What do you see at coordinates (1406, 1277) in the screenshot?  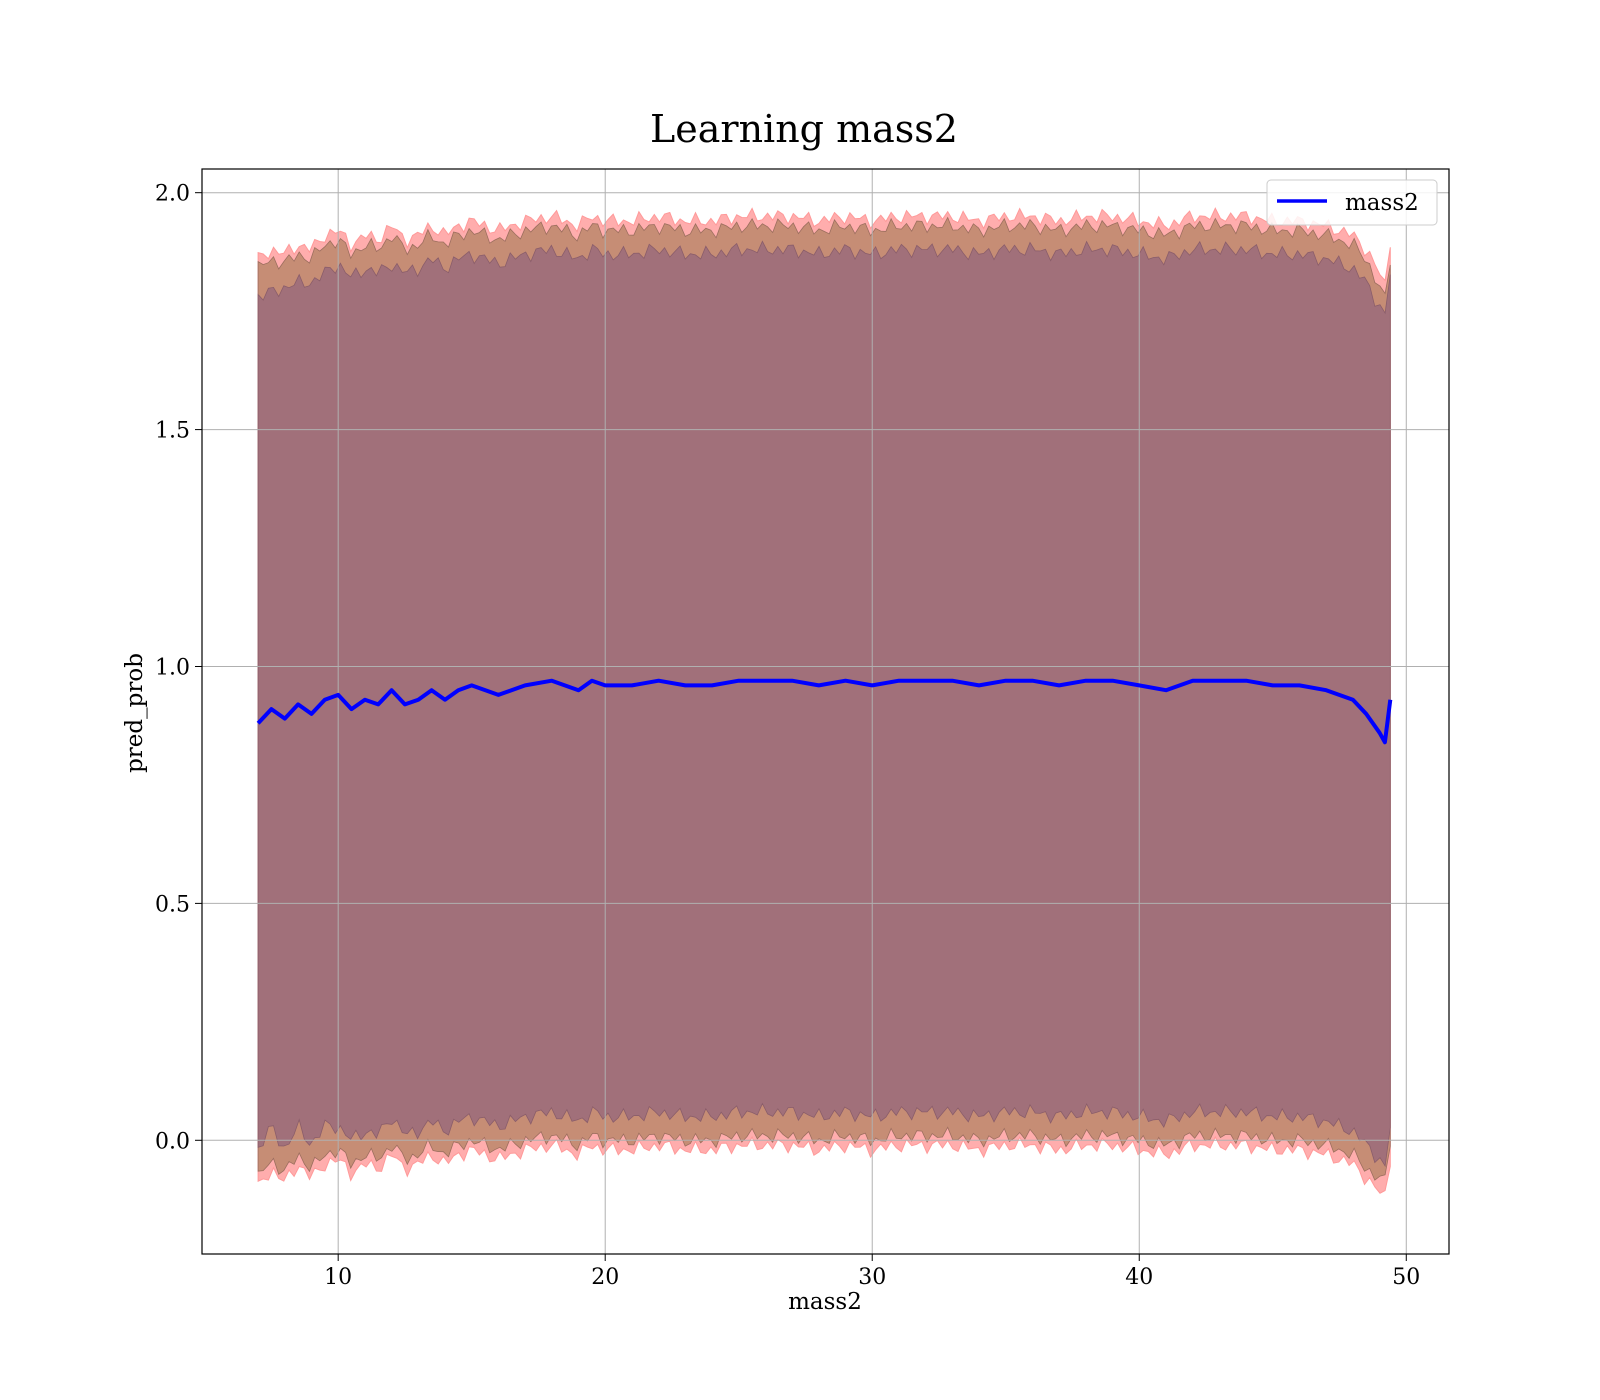 I see `x-tick-label: 50` at bounding box center [1406, 1277].